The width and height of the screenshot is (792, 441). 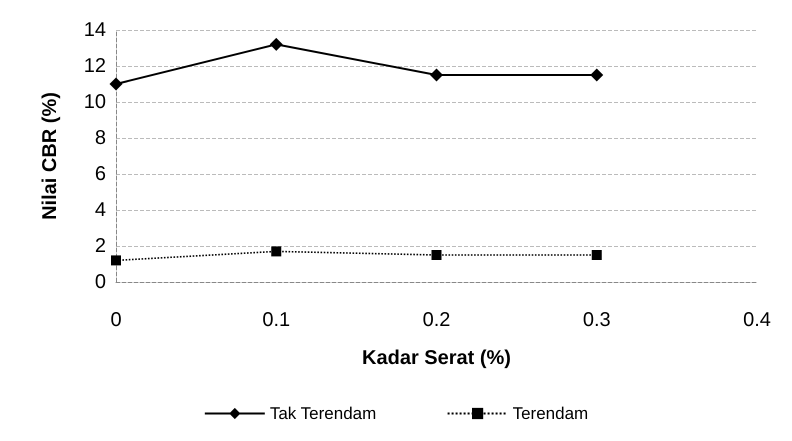 What do you see at coordinates (323, 413) in the screenshot?
I see `legend-label: Tak Terendam` at bounding box center [323, 413].